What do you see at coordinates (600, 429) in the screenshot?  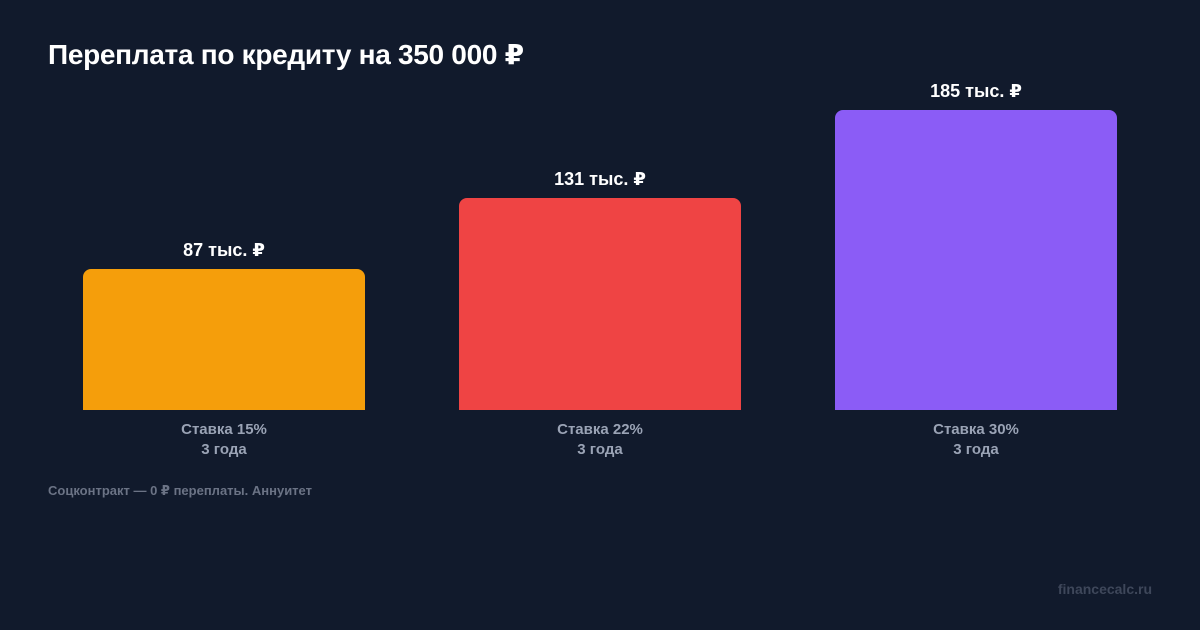 I see `rate-label: Ставка 22%` at bounding box center [600, 429].